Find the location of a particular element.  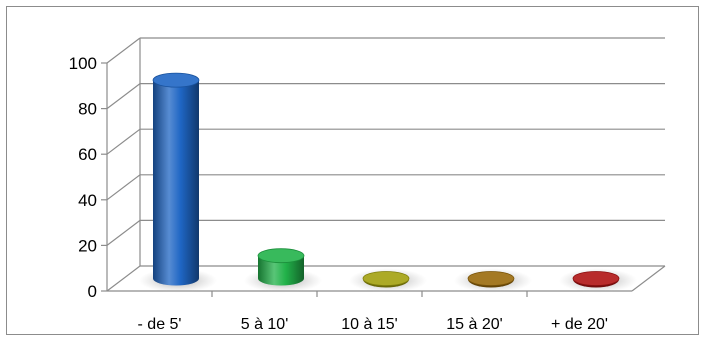

x-axis-labels: - de 5' 5 à 10' 10 à 15' 15 à 20' + de 20' is located at coordinates (373, 324).